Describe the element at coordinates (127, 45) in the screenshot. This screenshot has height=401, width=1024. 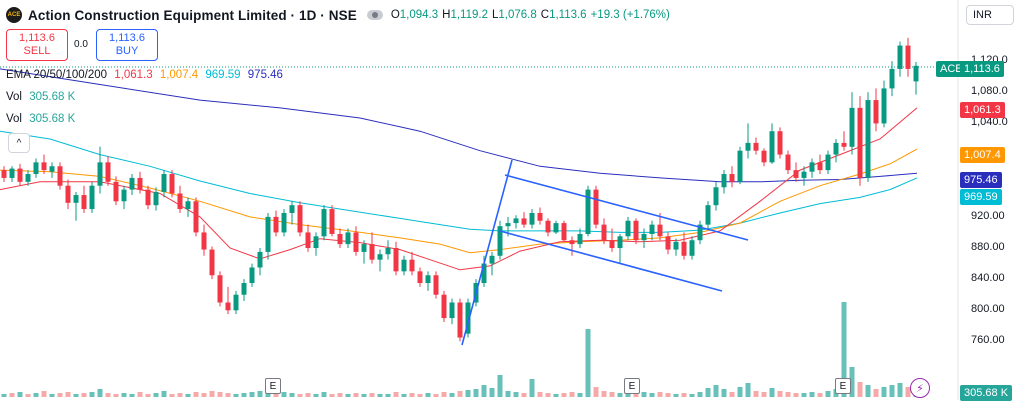
I see `buy-button: 1,113.6 BUY` at that location.